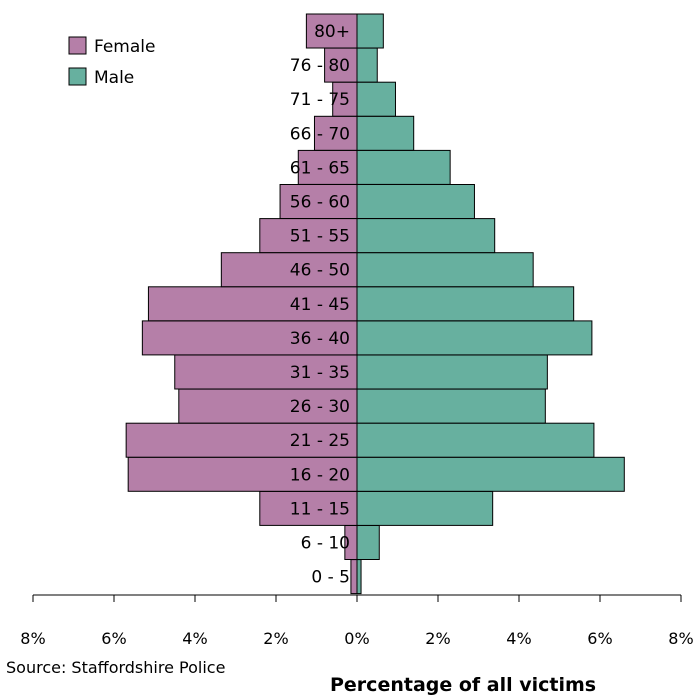 The image size is (695, 700). I want to click on category-label: 46 - 50, so click(320, 271).